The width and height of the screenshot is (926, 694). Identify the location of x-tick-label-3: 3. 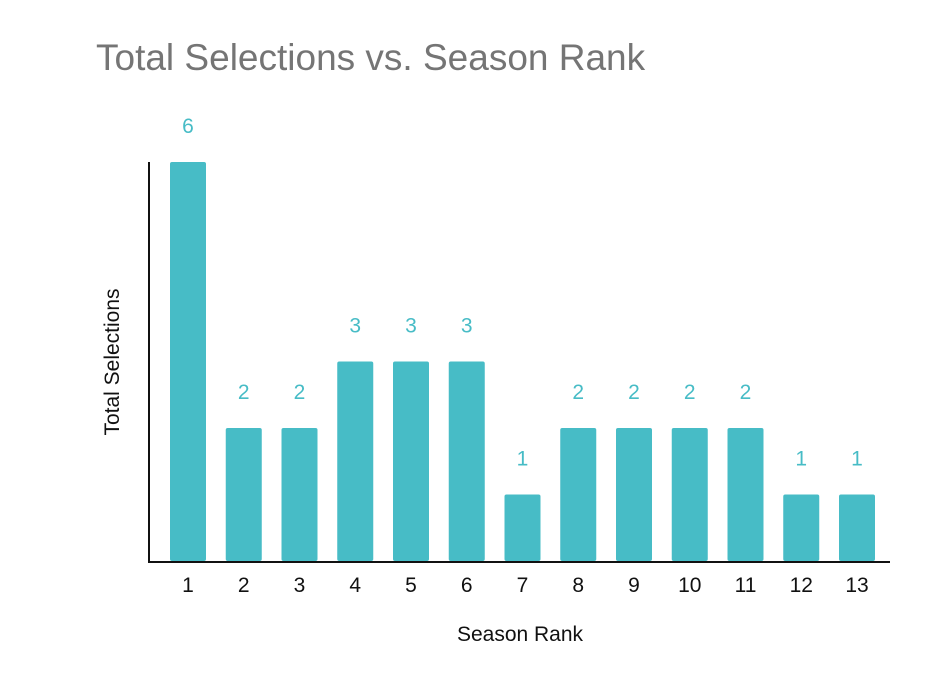
(300, 585).